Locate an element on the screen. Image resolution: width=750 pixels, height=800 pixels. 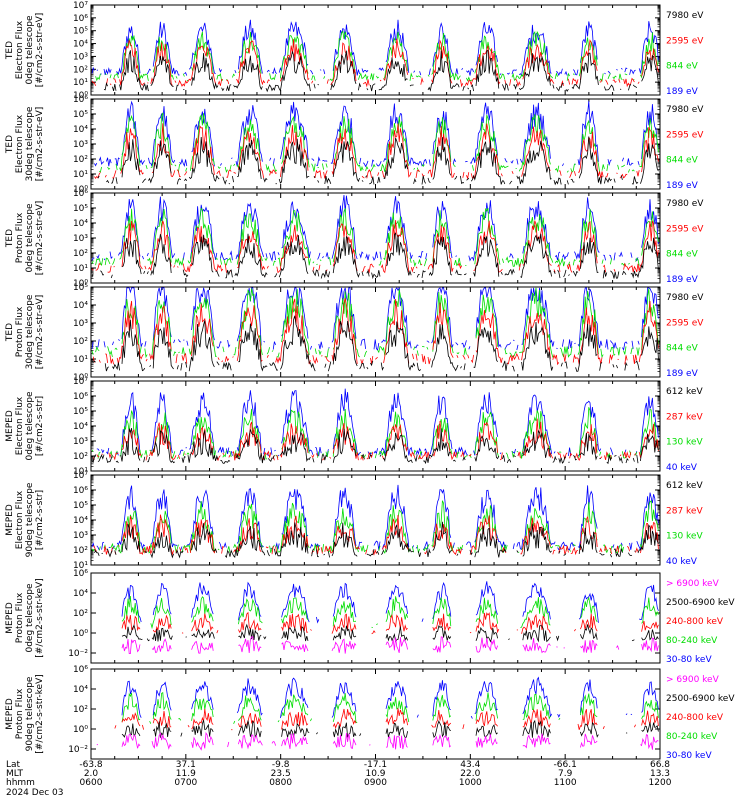
time-axis-value: 22.0 is located at coordinates (470, 774).